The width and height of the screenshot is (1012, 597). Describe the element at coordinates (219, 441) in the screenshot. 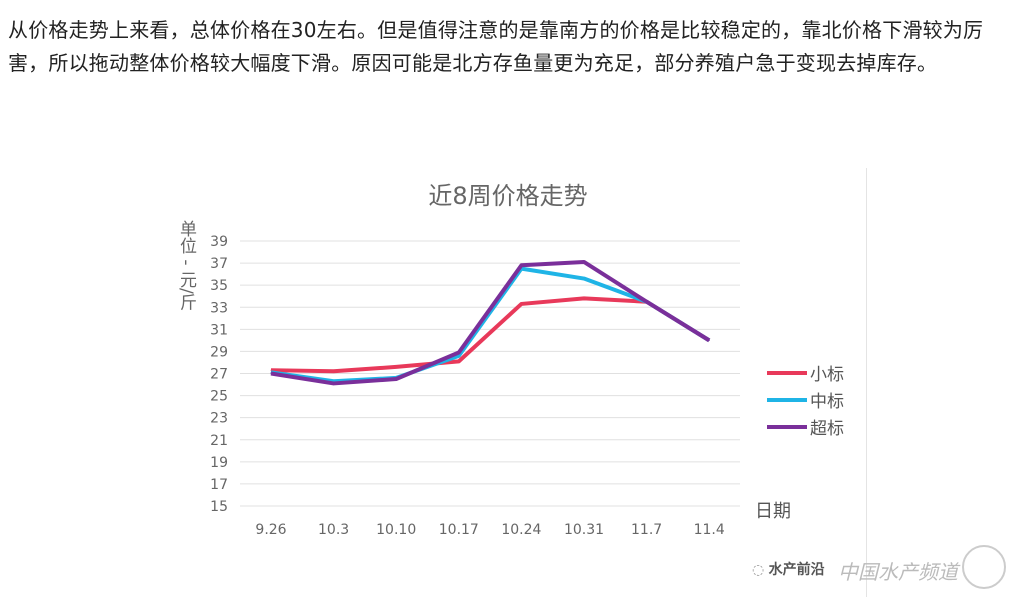

I see `y-tick-label: 21` at that location.